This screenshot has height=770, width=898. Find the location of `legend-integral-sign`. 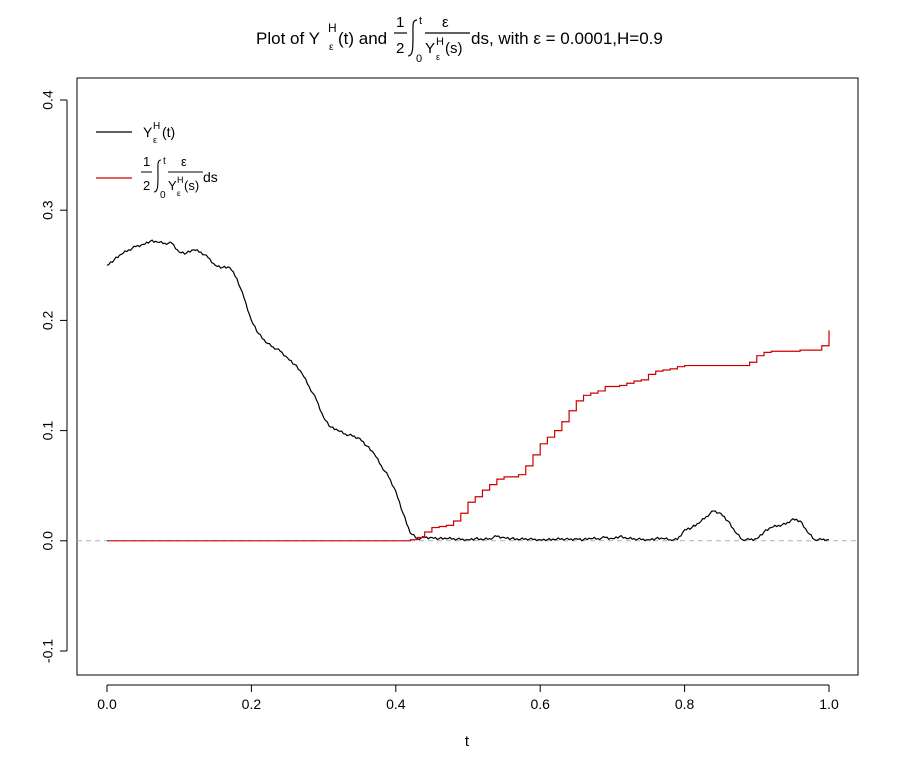

legend-integral-sign is located at coordinates (157, 176).